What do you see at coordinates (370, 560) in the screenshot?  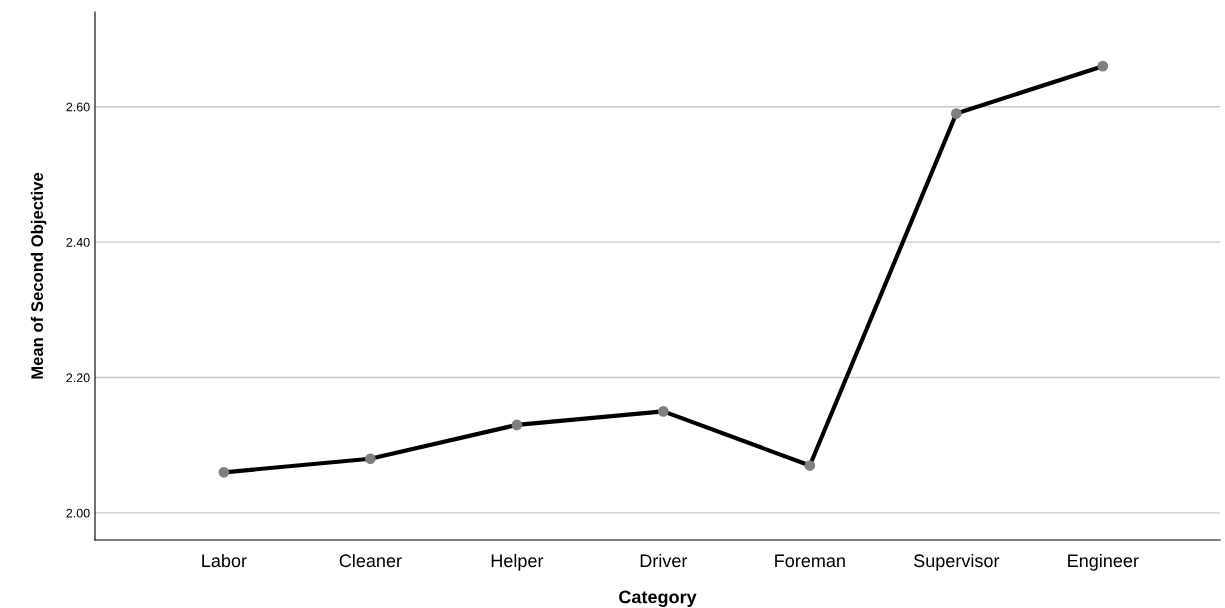 I see `x-tick-label: Cleaner` at bounding box center [370, 560].